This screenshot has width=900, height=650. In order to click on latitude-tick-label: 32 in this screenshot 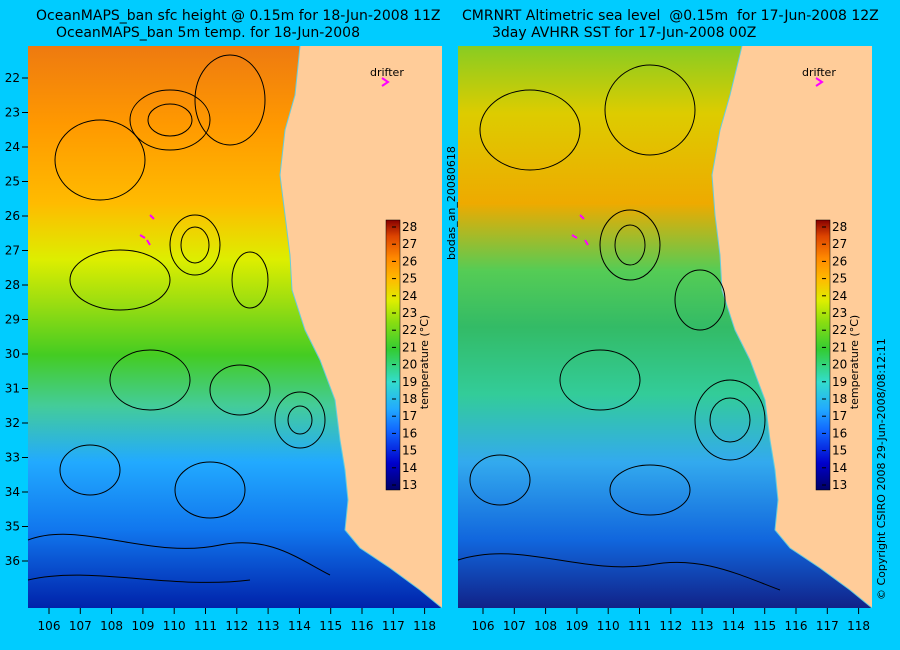, I will do `click(12, 423)`.